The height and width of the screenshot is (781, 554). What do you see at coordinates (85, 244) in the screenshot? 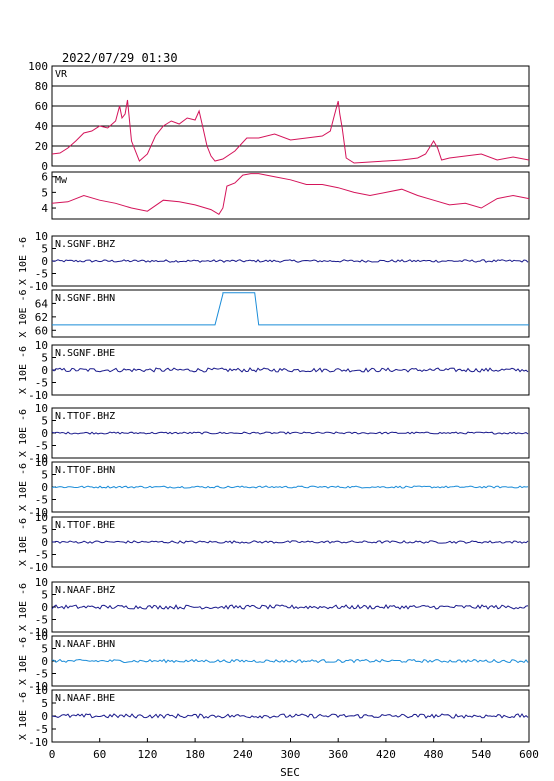
I see `panel-label: N.SGNF.BHZ` at bounding box center [85, 244].